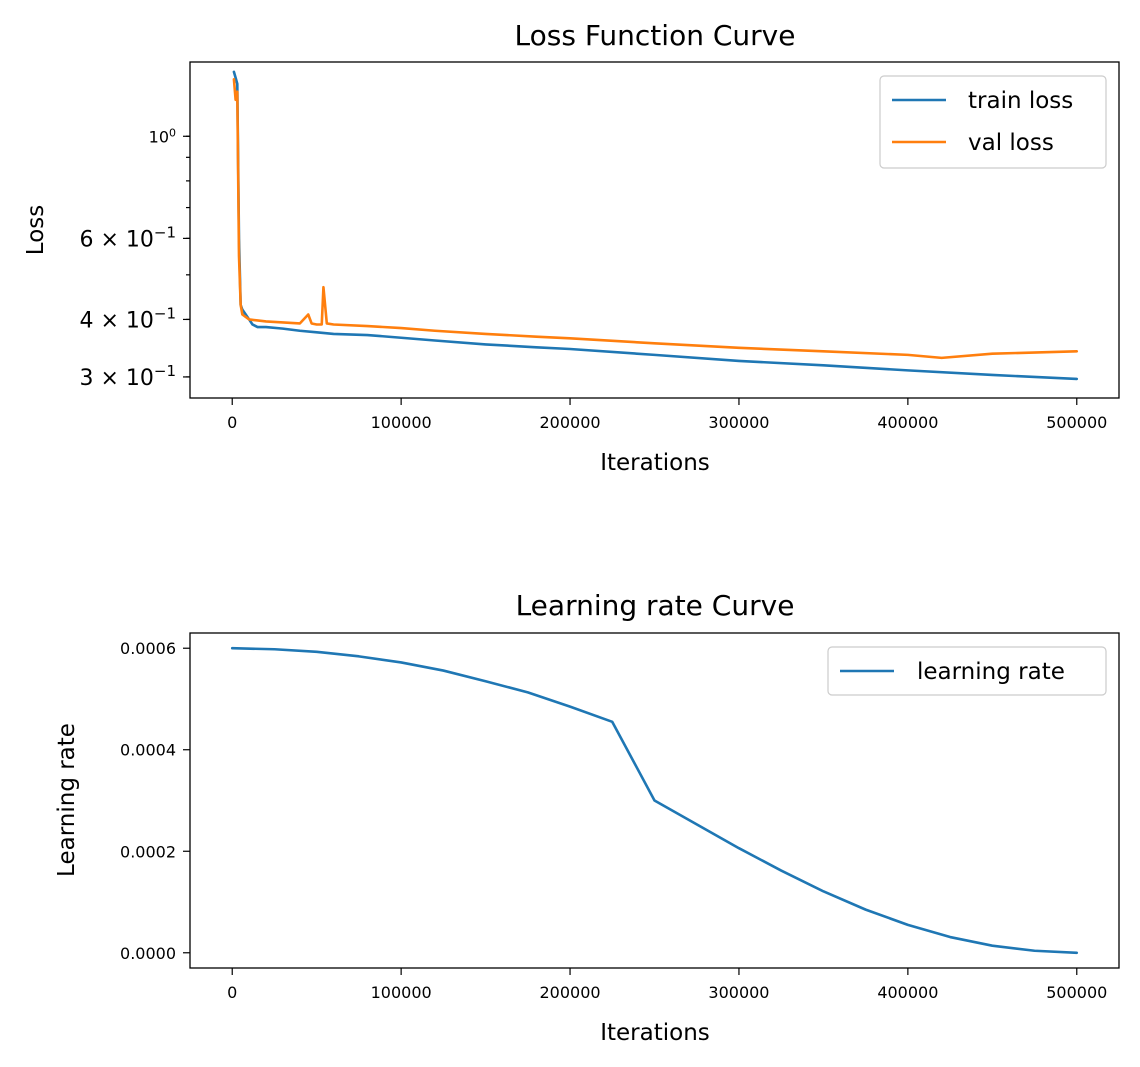  Describe the element at coordinates (655, 463) in the screenshot. I see `loss-chart-xlabel: Iterations` at that location.